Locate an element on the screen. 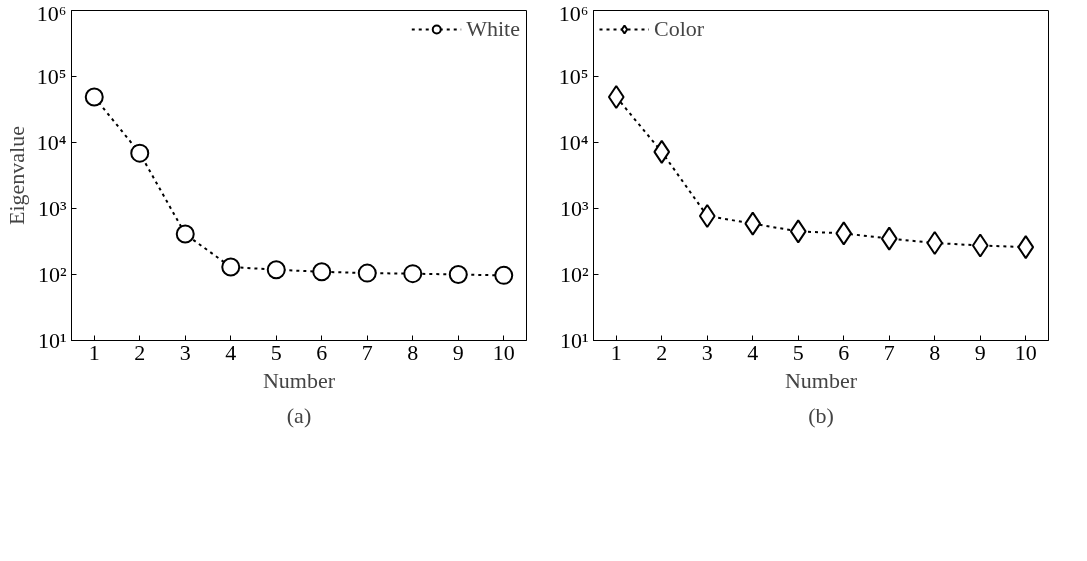 This screenshot has height=561, width=1087. legend-label: Color is located at coordinates (679, 29).